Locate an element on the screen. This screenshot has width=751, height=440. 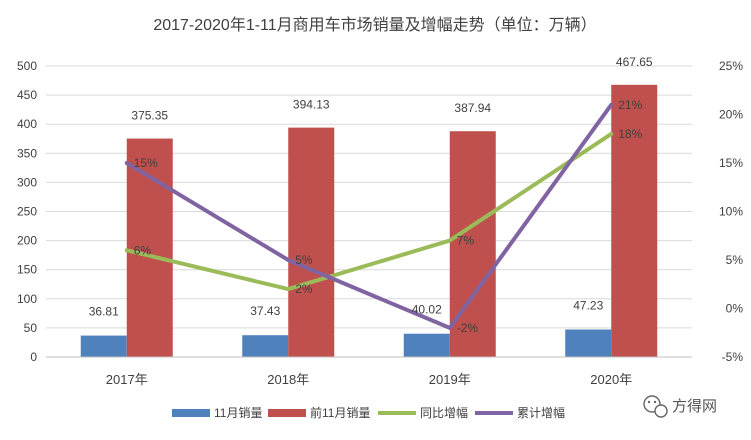
y-left-tick-label: 400 is located at coordinates (27, 124).